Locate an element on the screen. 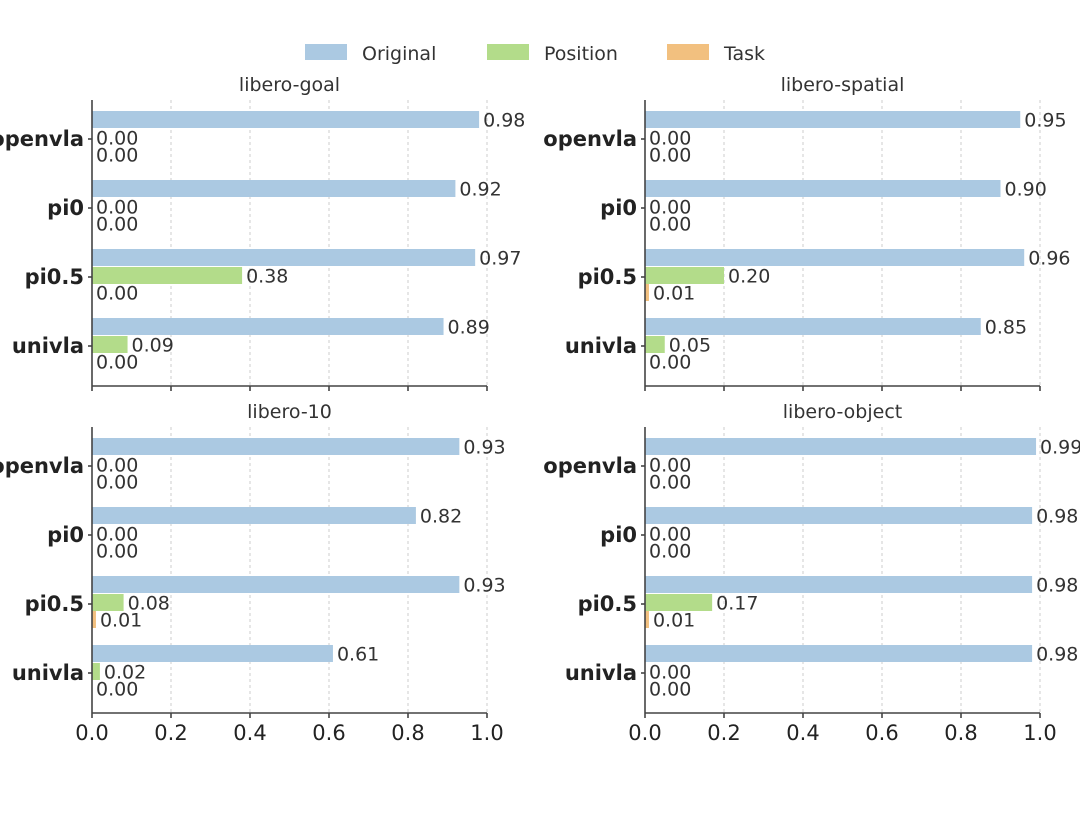 This screenshot has height=821, width=1080. legend-label-position: Position is located at coordinates (581, 54).